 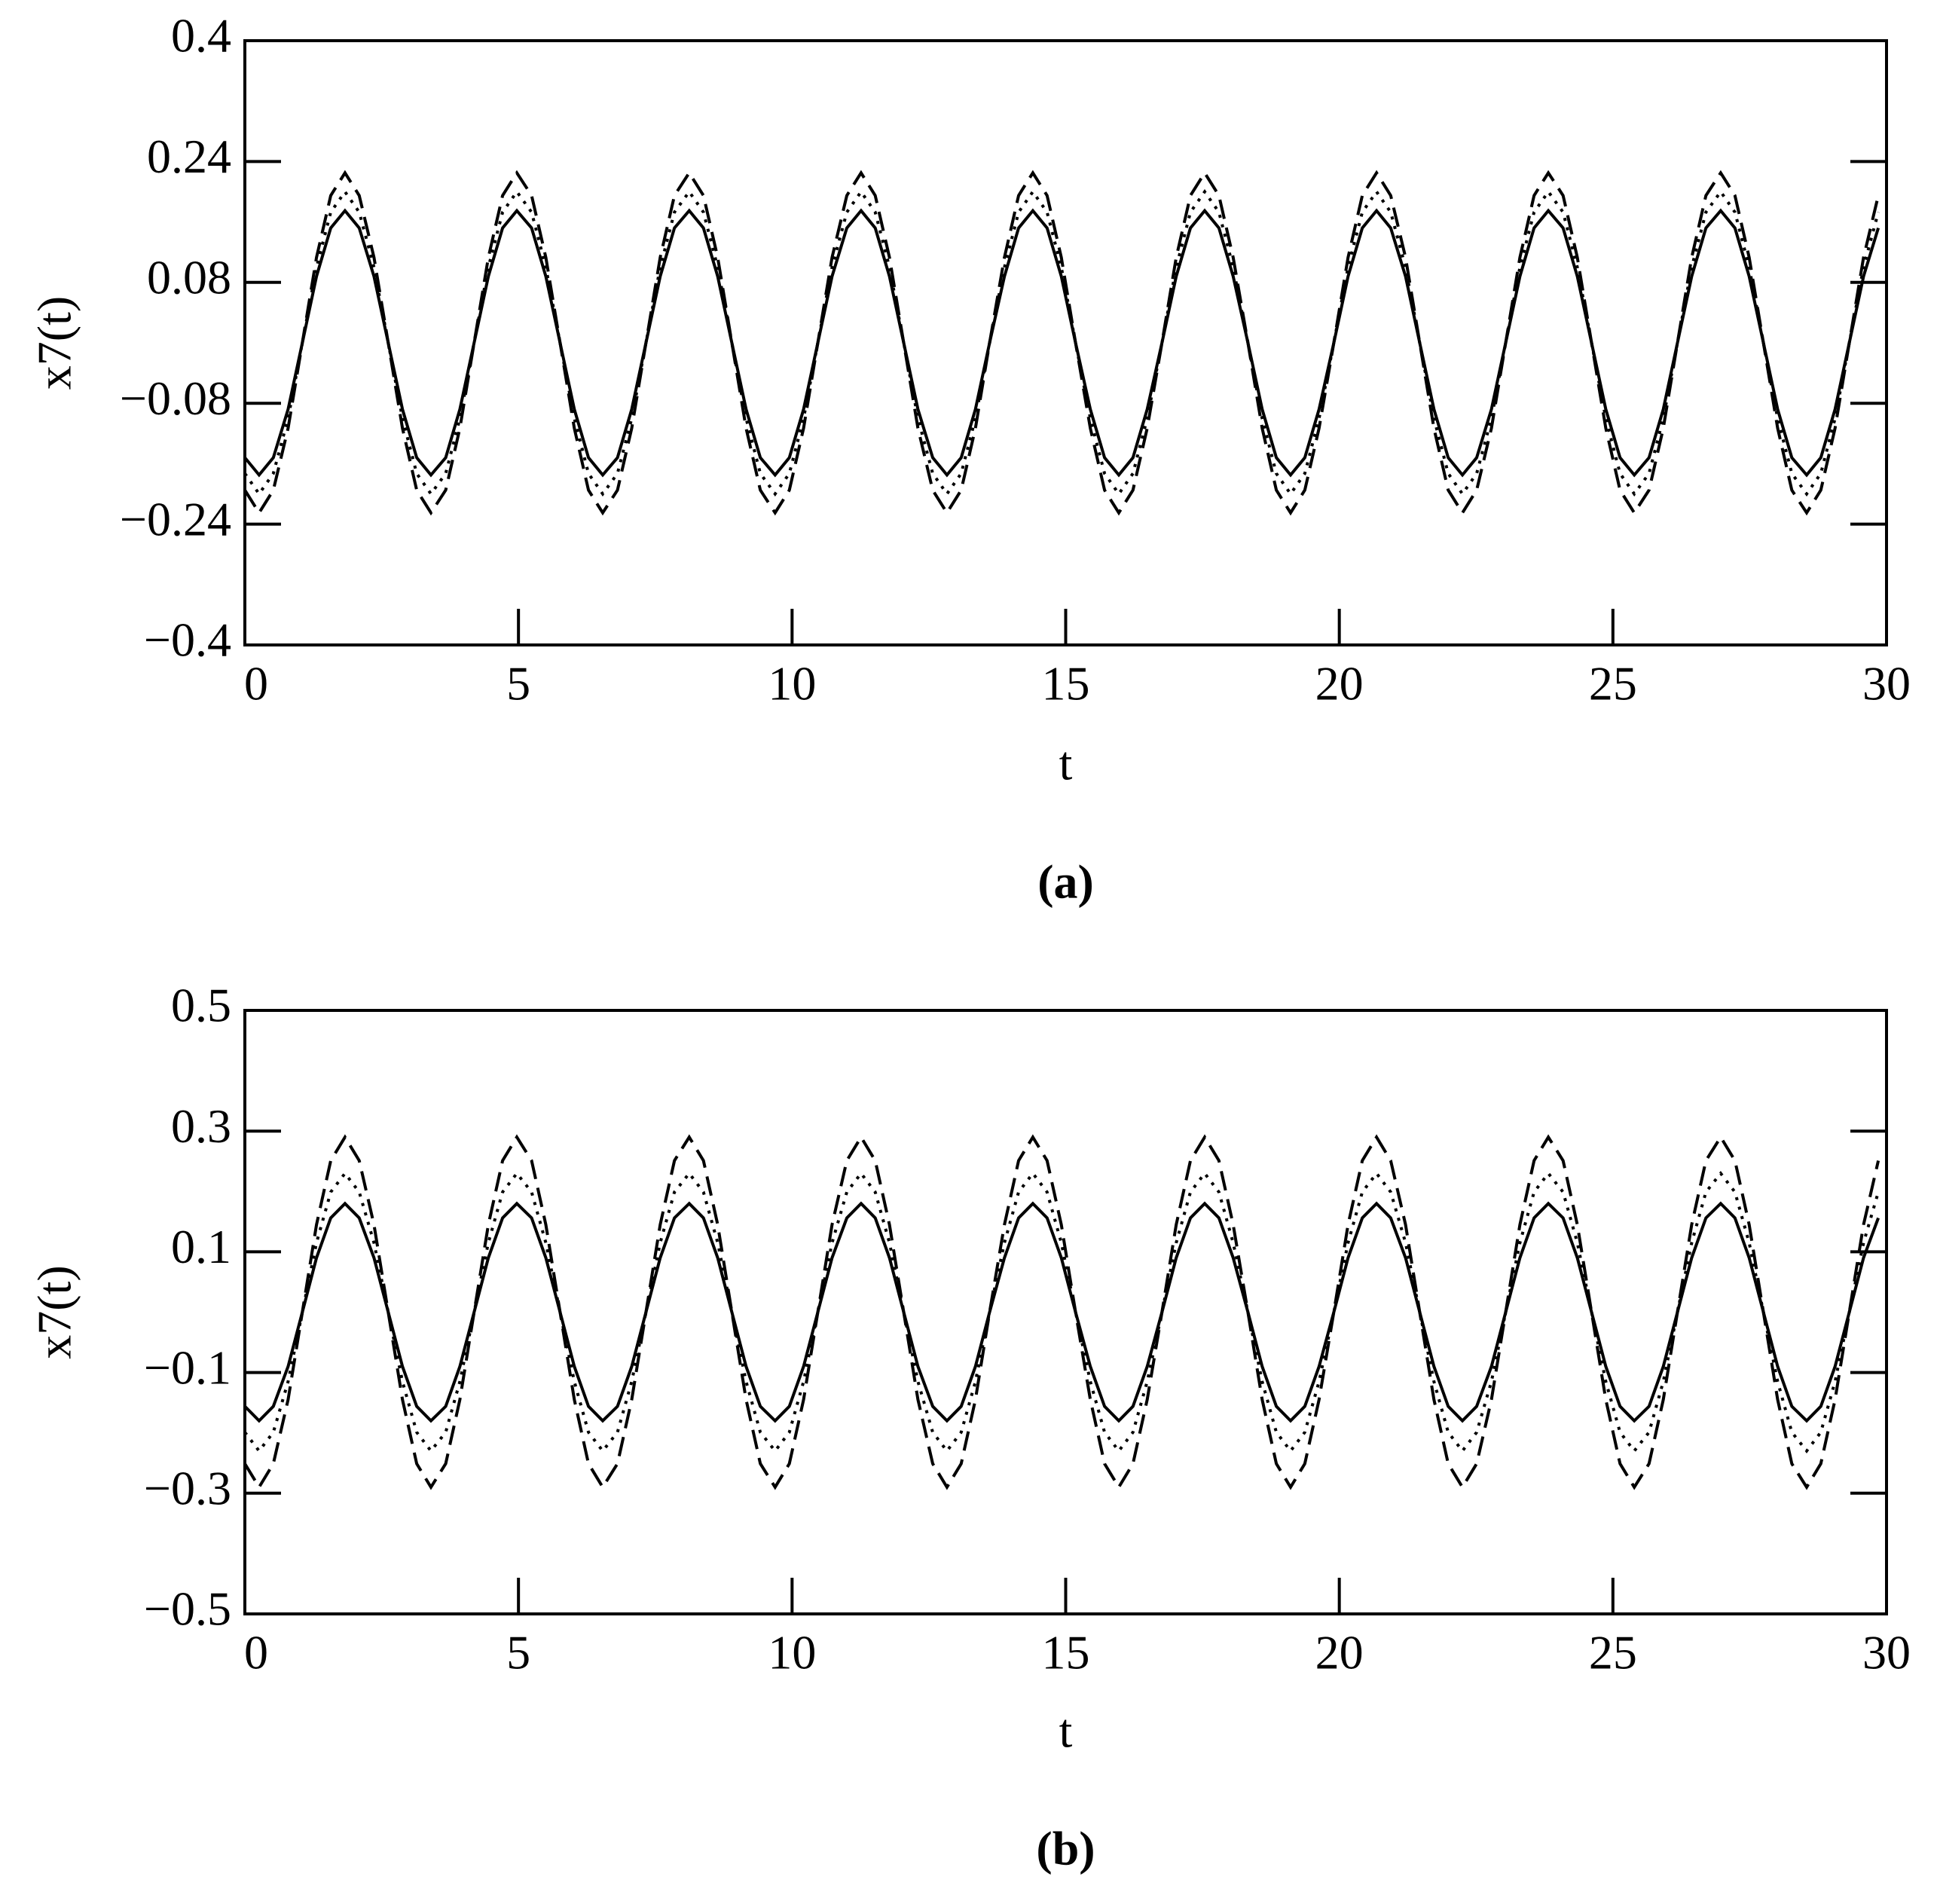 What do you see at coordinates (187, 1609) in the screenshot?
I see `y-tick-label: −0.5` at bounding box center [187, 1609].